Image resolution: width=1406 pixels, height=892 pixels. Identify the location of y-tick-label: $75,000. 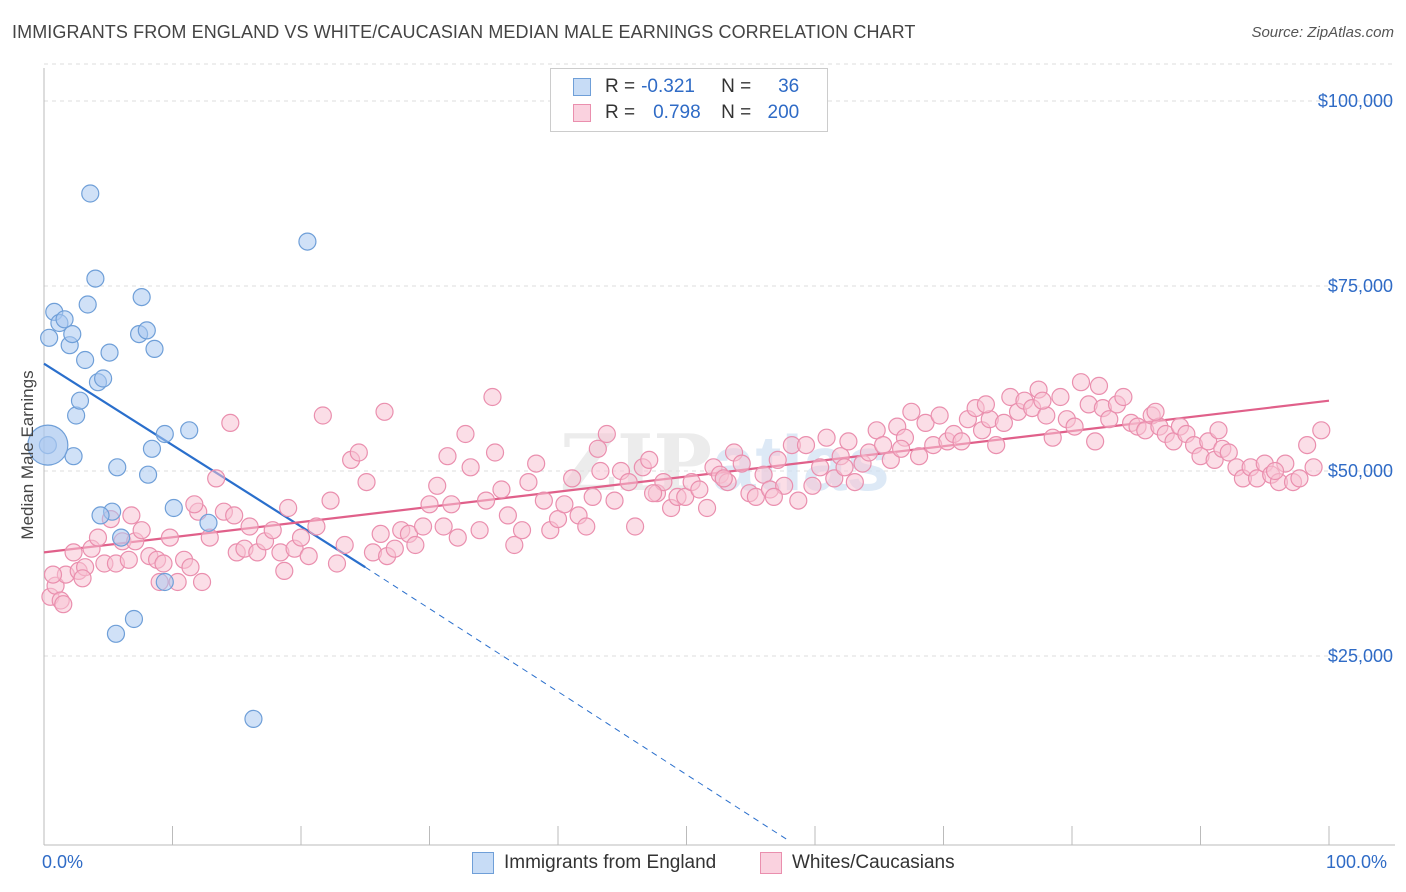
(1360, 286).